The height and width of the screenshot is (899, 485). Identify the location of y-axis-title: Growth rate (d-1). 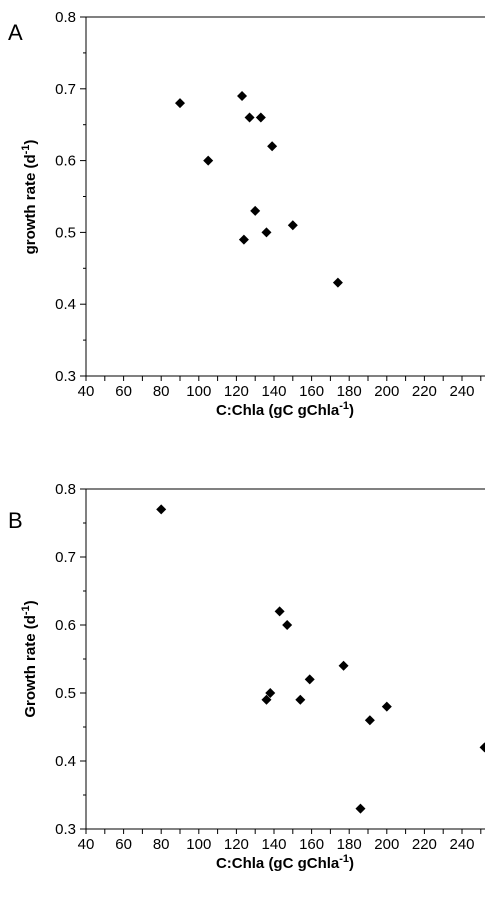
(29, 658).